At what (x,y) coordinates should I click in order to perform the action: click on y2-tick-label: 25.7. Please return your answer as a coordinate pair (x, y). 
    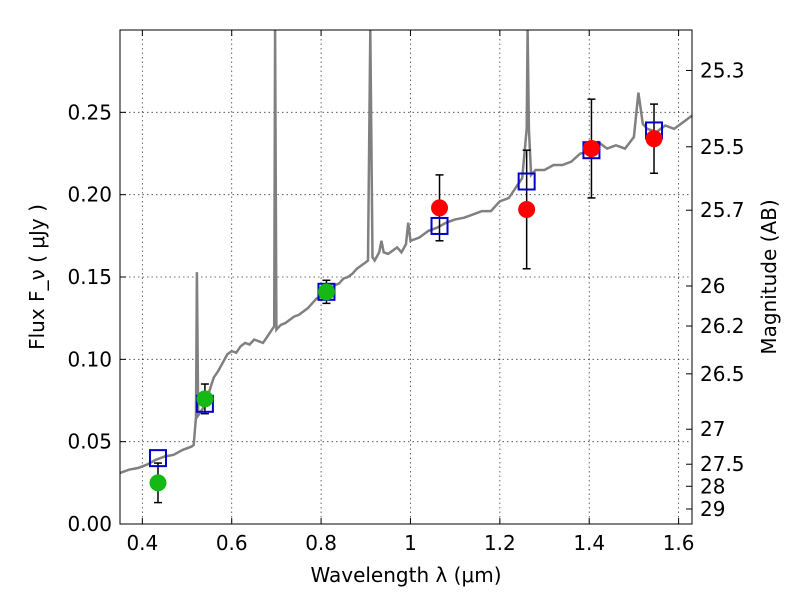
    Looking at the image, I should click on (722, 210).